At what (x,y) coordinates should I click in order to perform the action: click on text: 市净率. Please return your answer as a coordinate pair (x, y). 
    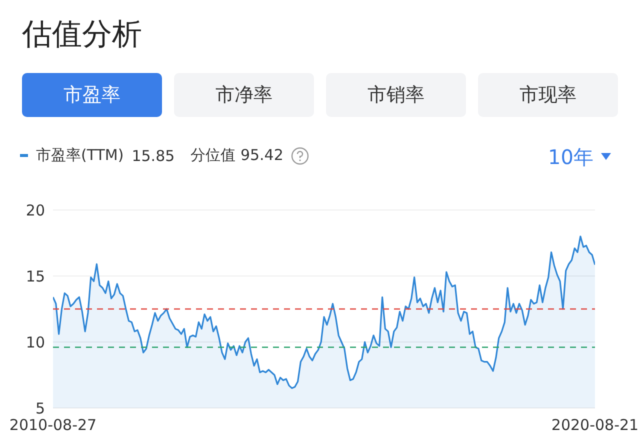
    Looking at the image, I should click on (244, 95).